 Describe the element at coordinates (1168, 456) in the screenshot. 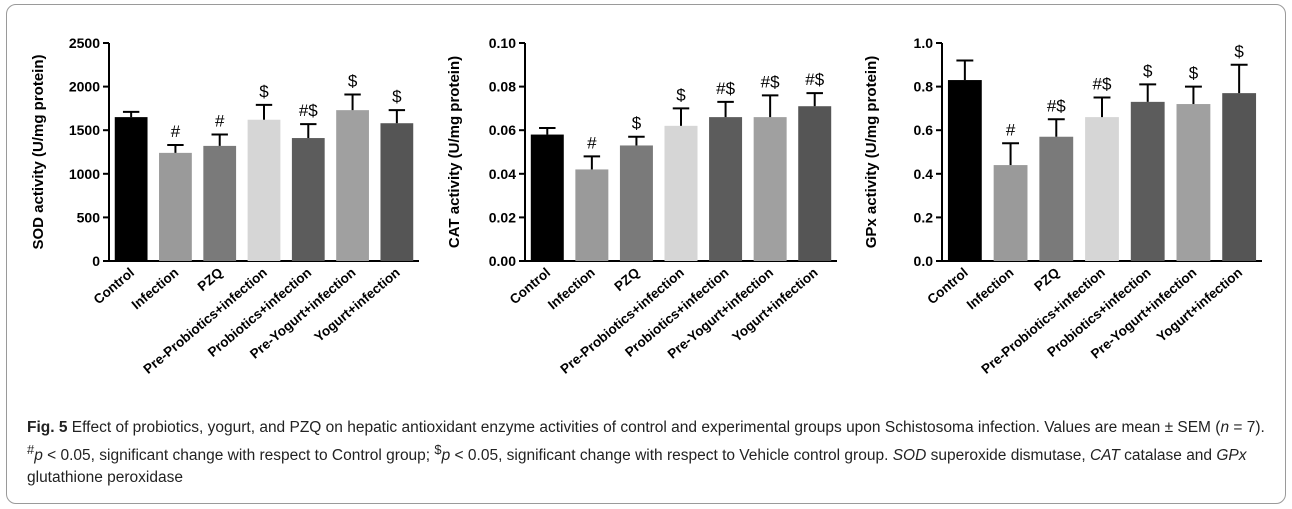

I see `caption-text-6: catalase and` at that location.